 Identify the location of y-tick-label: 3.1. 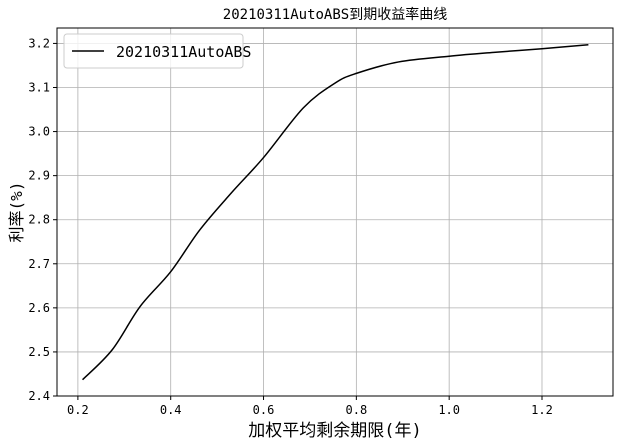
(39, 87).